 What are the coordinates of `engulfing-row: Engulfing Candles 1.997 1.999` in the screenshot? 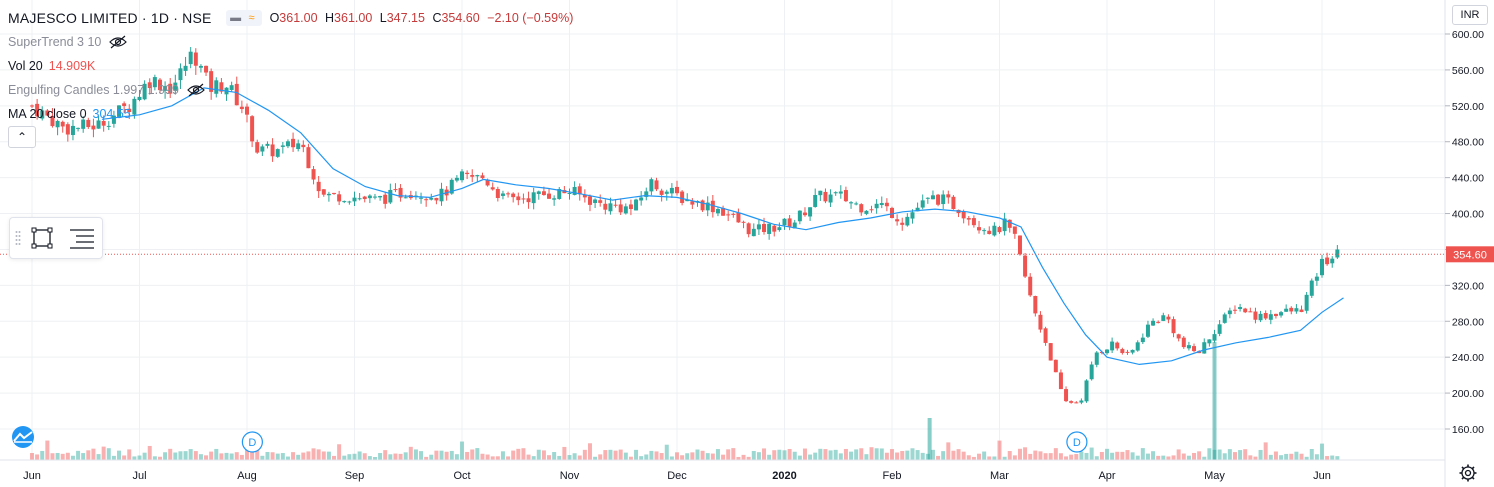 It's located at (292, 90).